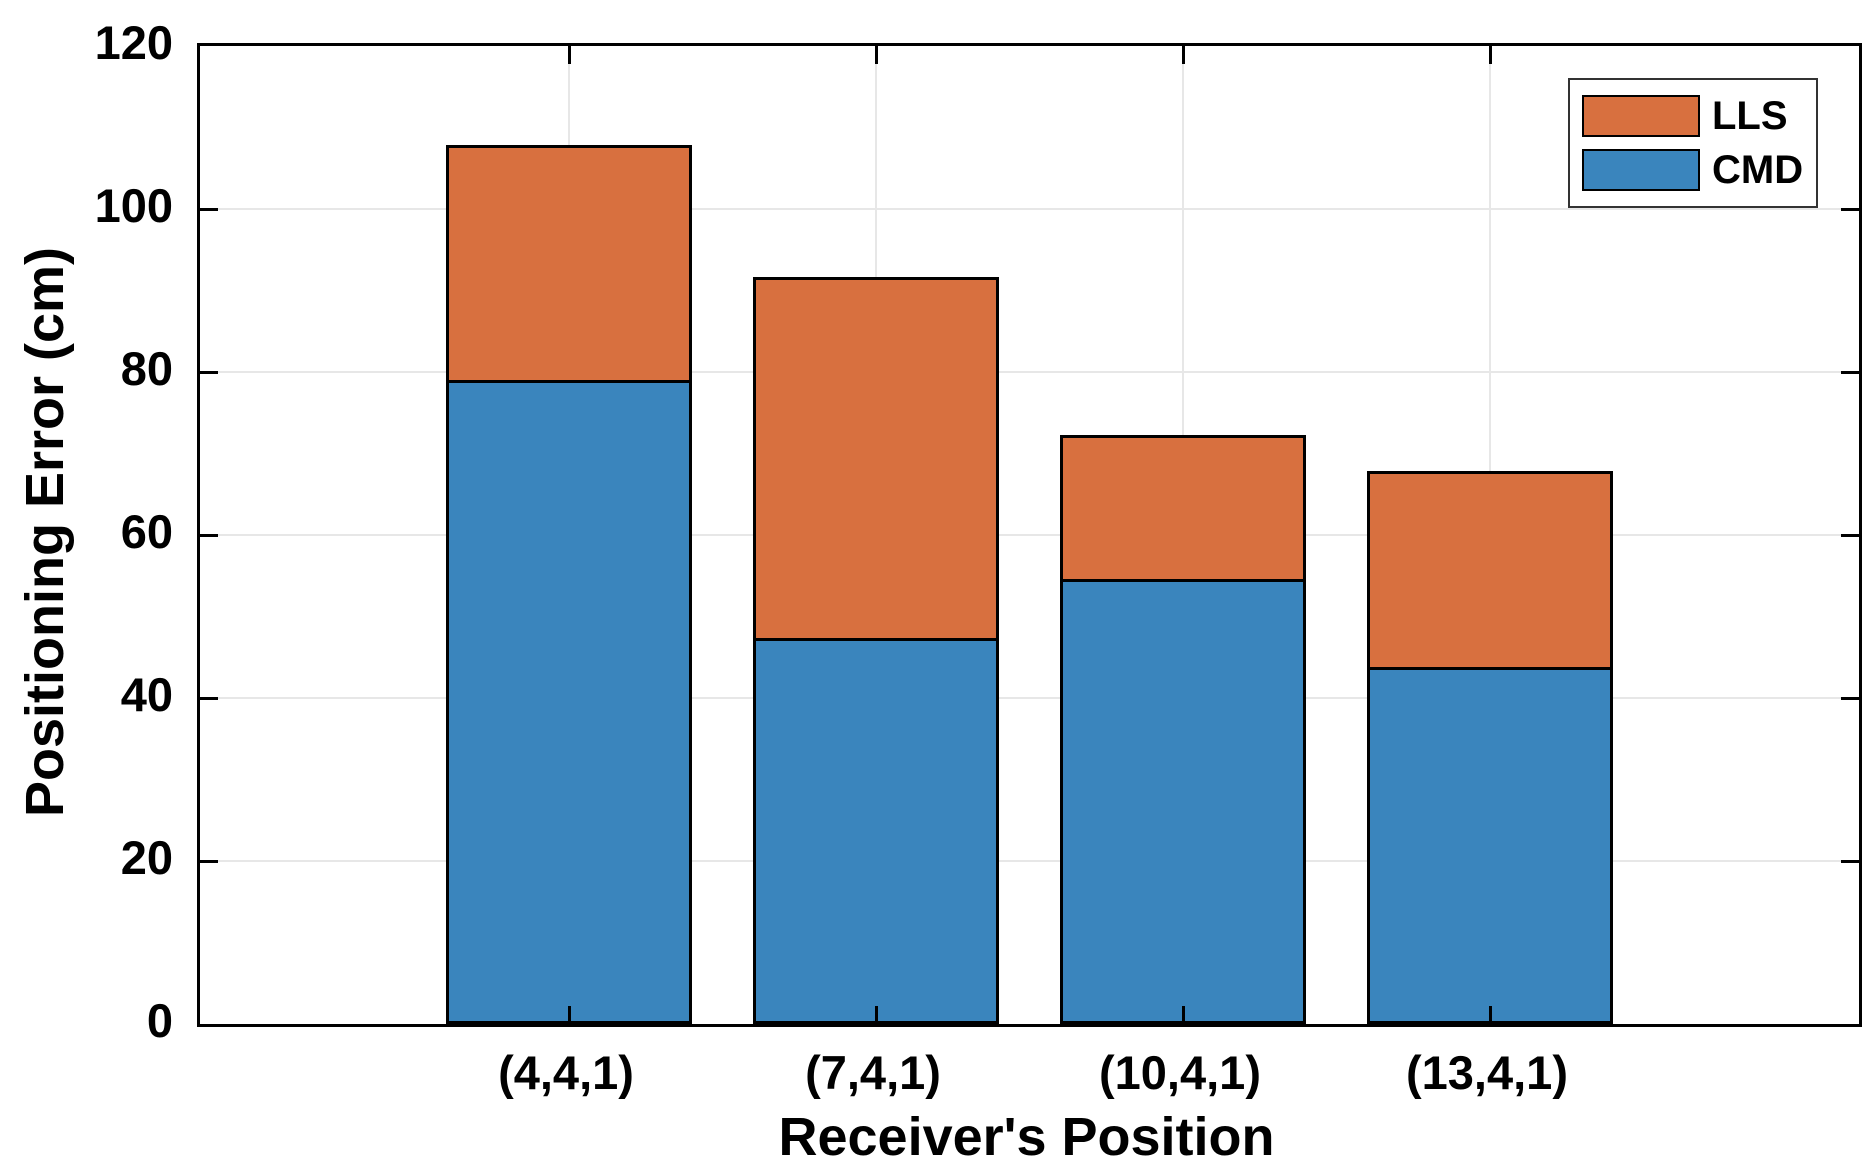 The width and height of the screenshot is (1873, 1172). Describe the element at coordinates (1183, 506) in the screenshot. I see `bar-(10,4,1)-lls` at that location.